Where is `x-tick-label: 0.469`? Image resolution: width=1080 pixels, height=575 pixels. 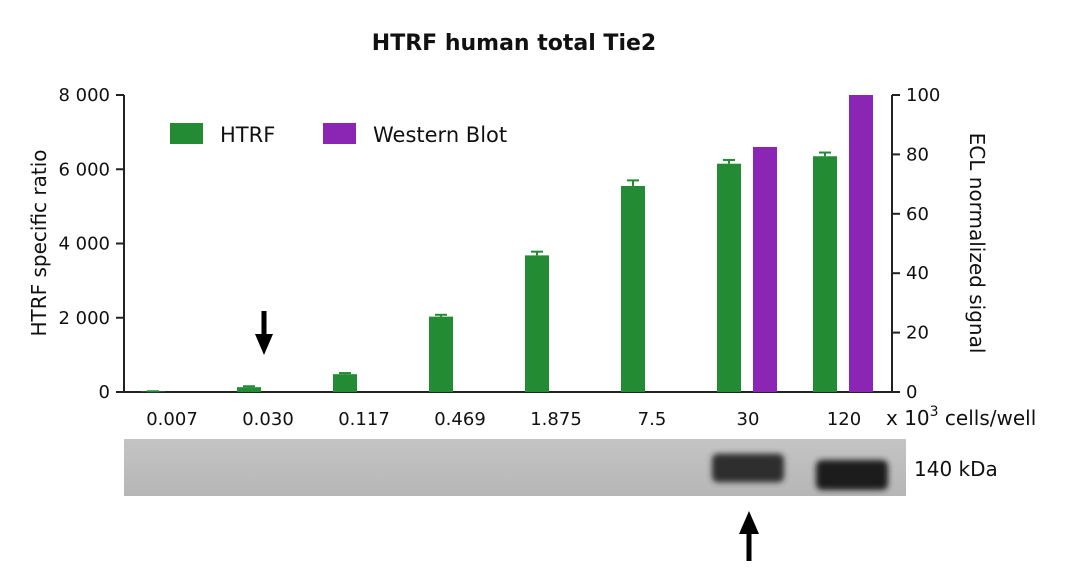 x-tick-label: 0.469 is located at coordinates (460, 419).